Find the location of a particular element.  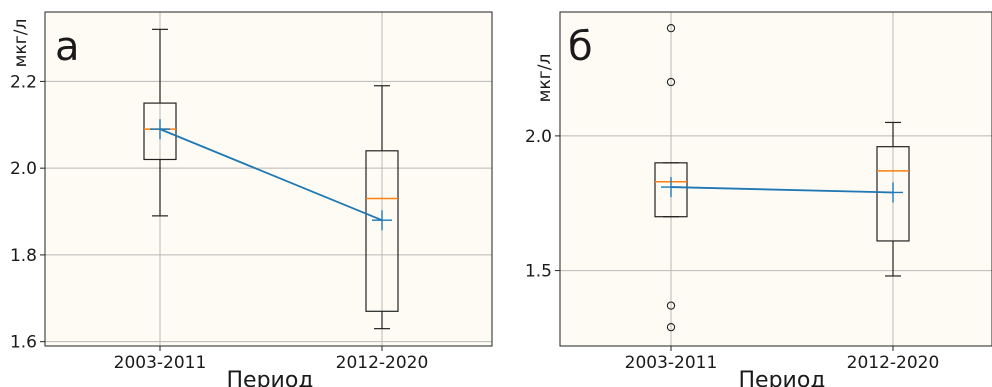

panel-label: а is located at coordinates (67, 47).